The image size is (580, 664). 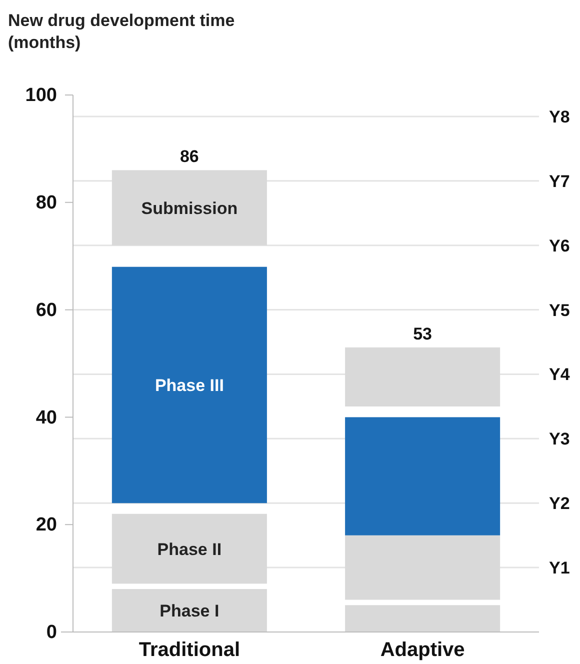 I want to click on y-tick-label: 20, so click(x=46, y=525).